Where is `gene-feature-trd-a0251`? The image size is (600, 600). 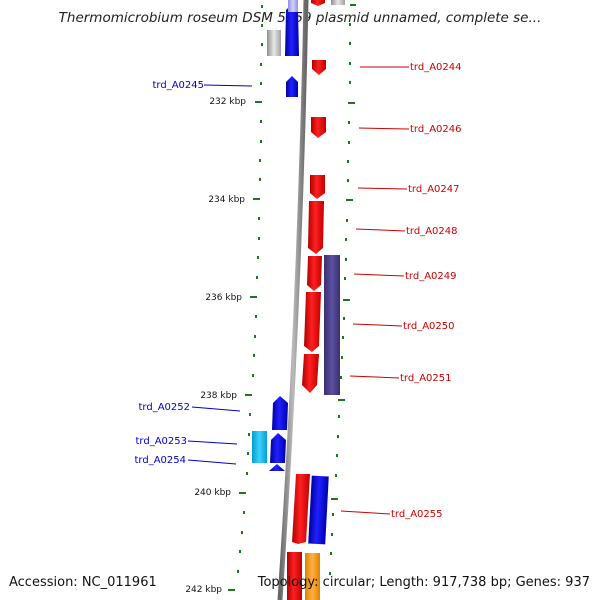
gene-feature-trd-a0251 is located at coordinates (310, 373).